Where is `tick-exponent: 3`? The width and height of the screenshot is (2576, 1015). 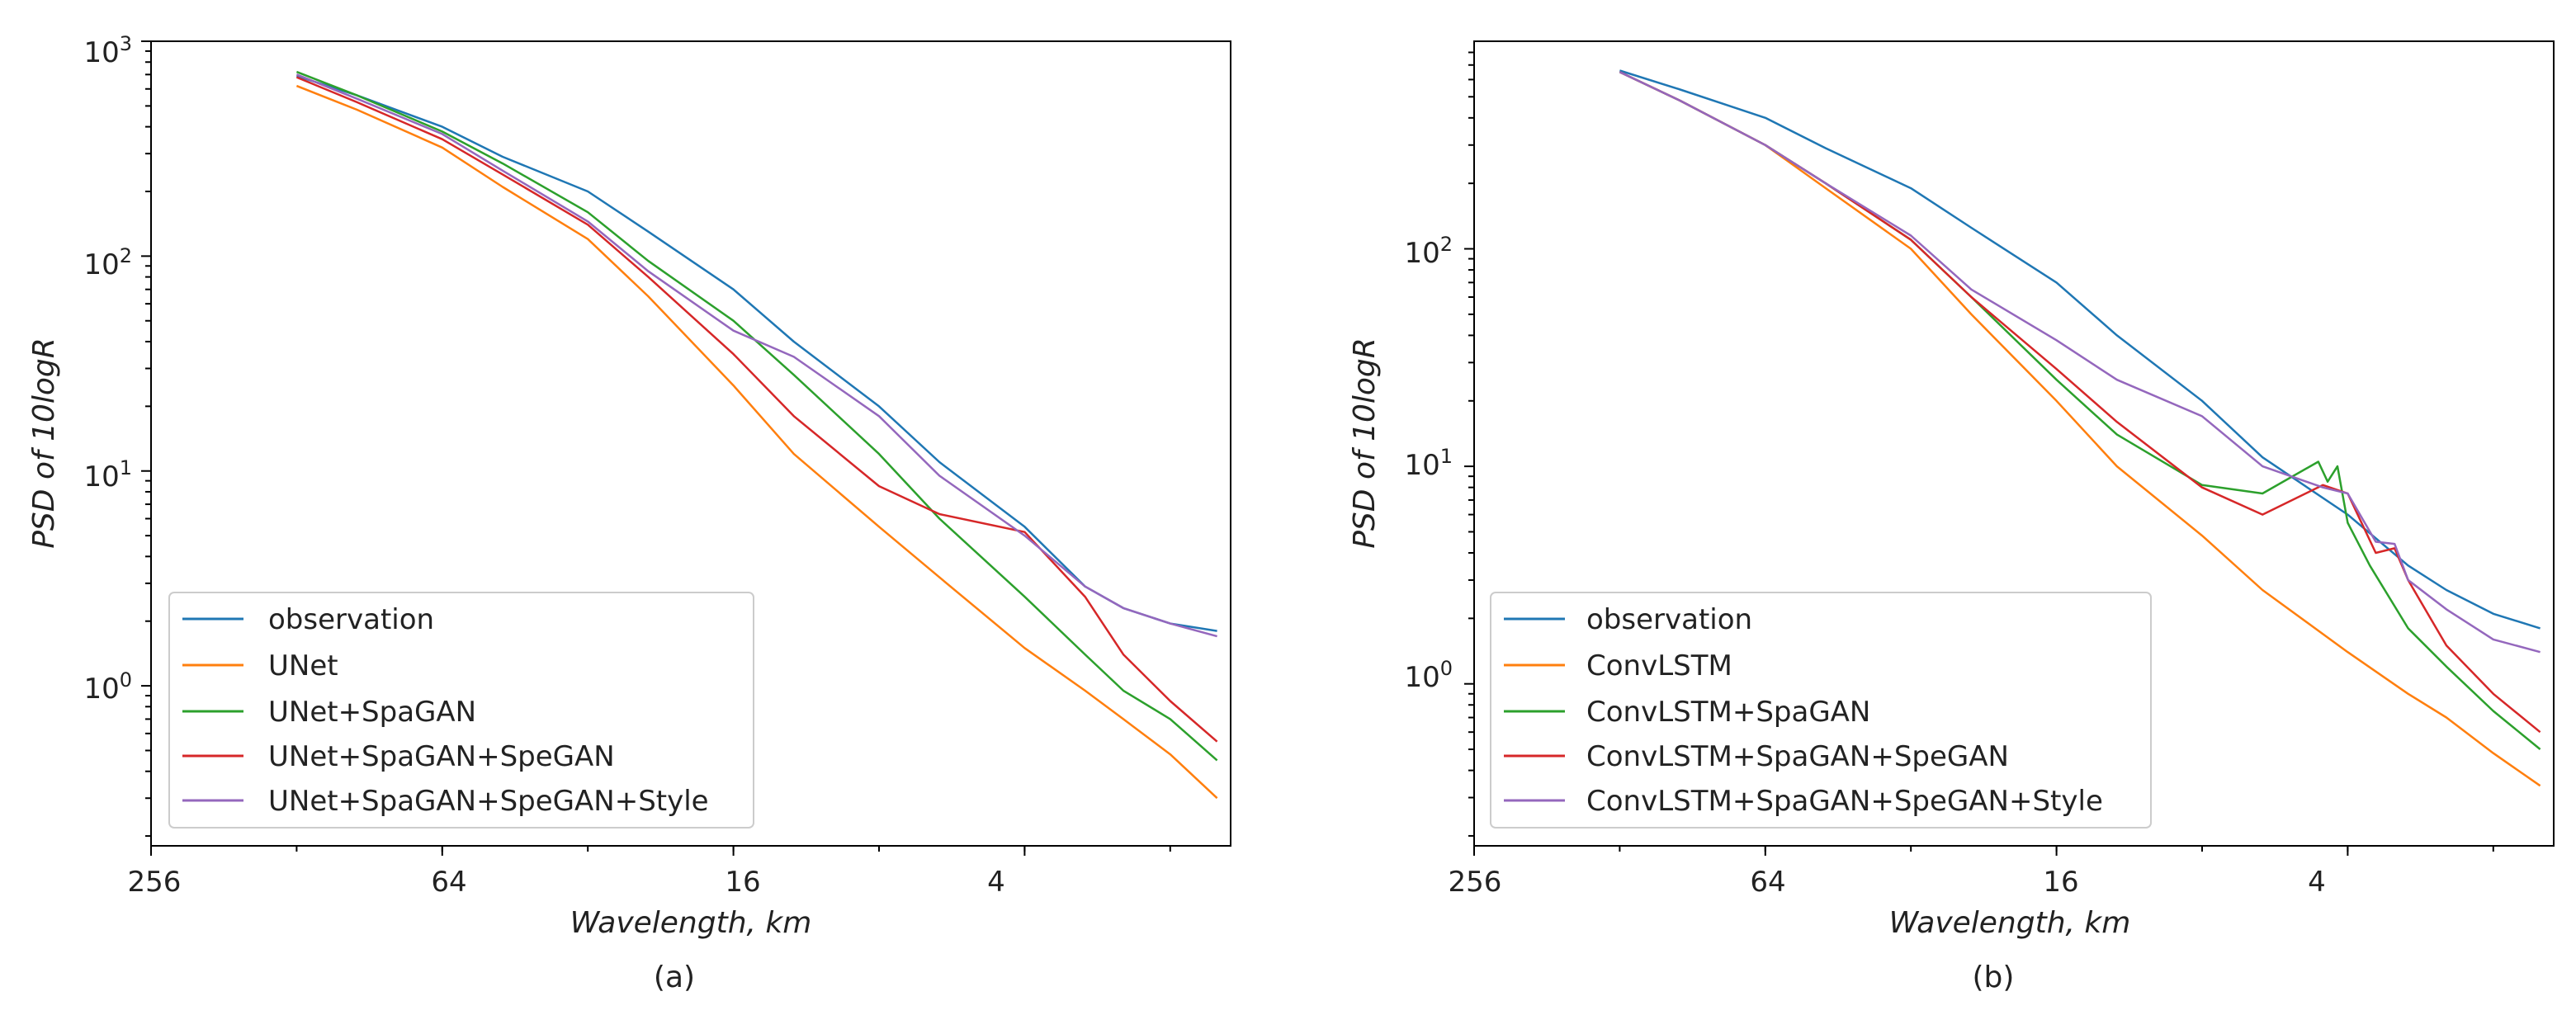 tick-exponent: 3 is located at coordinates (126, 43).